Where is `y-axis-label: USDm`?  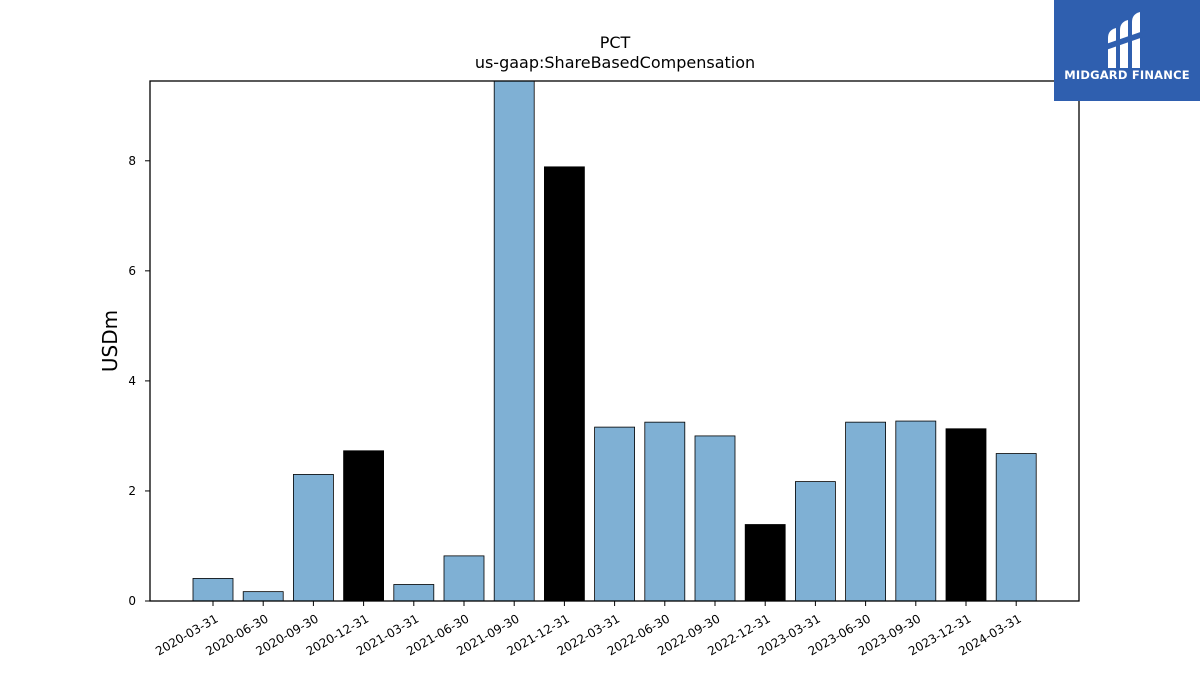 y-axis-label: USDm is located at coordinates (110, 341).